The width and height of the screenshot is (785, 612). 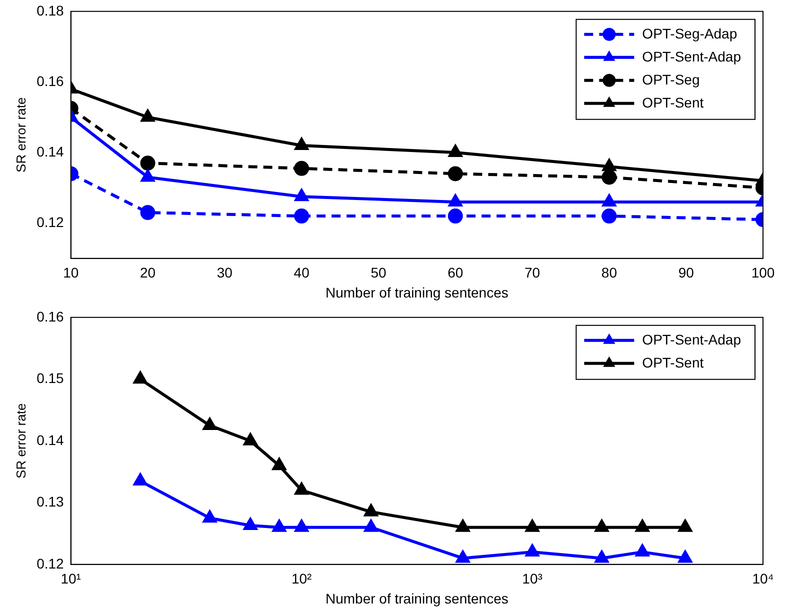 I want to click on x-tick-label: 10⁴, so click(x=763, y=578).